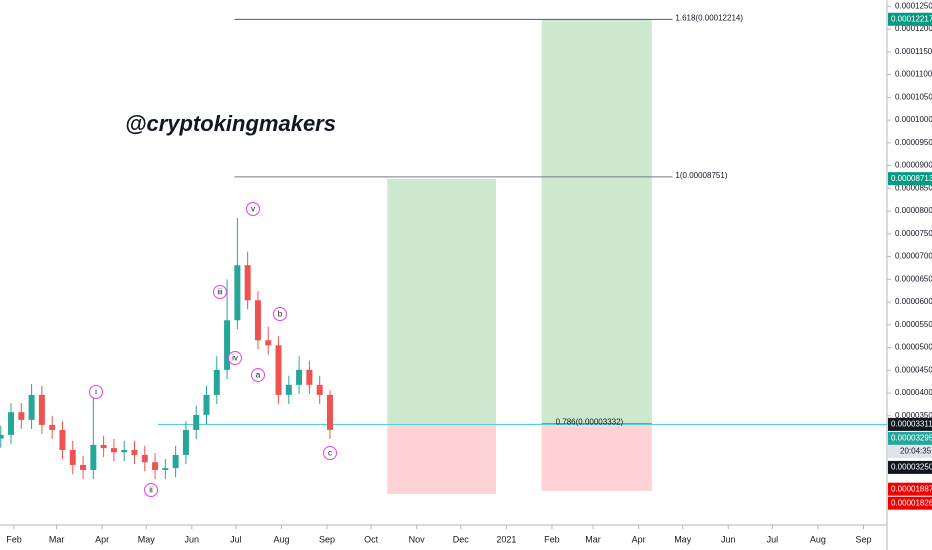 The width and height of the screenshot is (932, 550). Describe the element at coordinates (701, 175) in the screenshot. I see `fib-label: 1(0.00008751)` at that location.